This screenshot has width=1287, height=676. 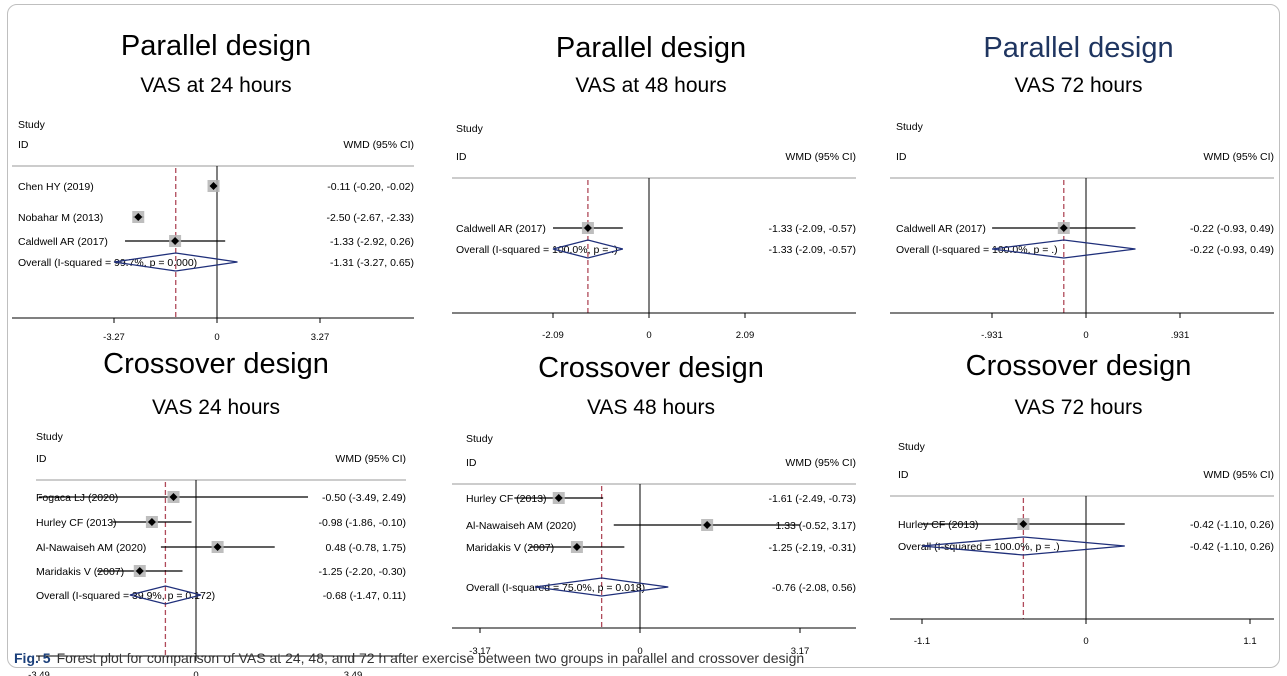 I want to click on overall-label: Overall (I-squared = 99.7%, p = 0.000), so click(x=107, y=263).